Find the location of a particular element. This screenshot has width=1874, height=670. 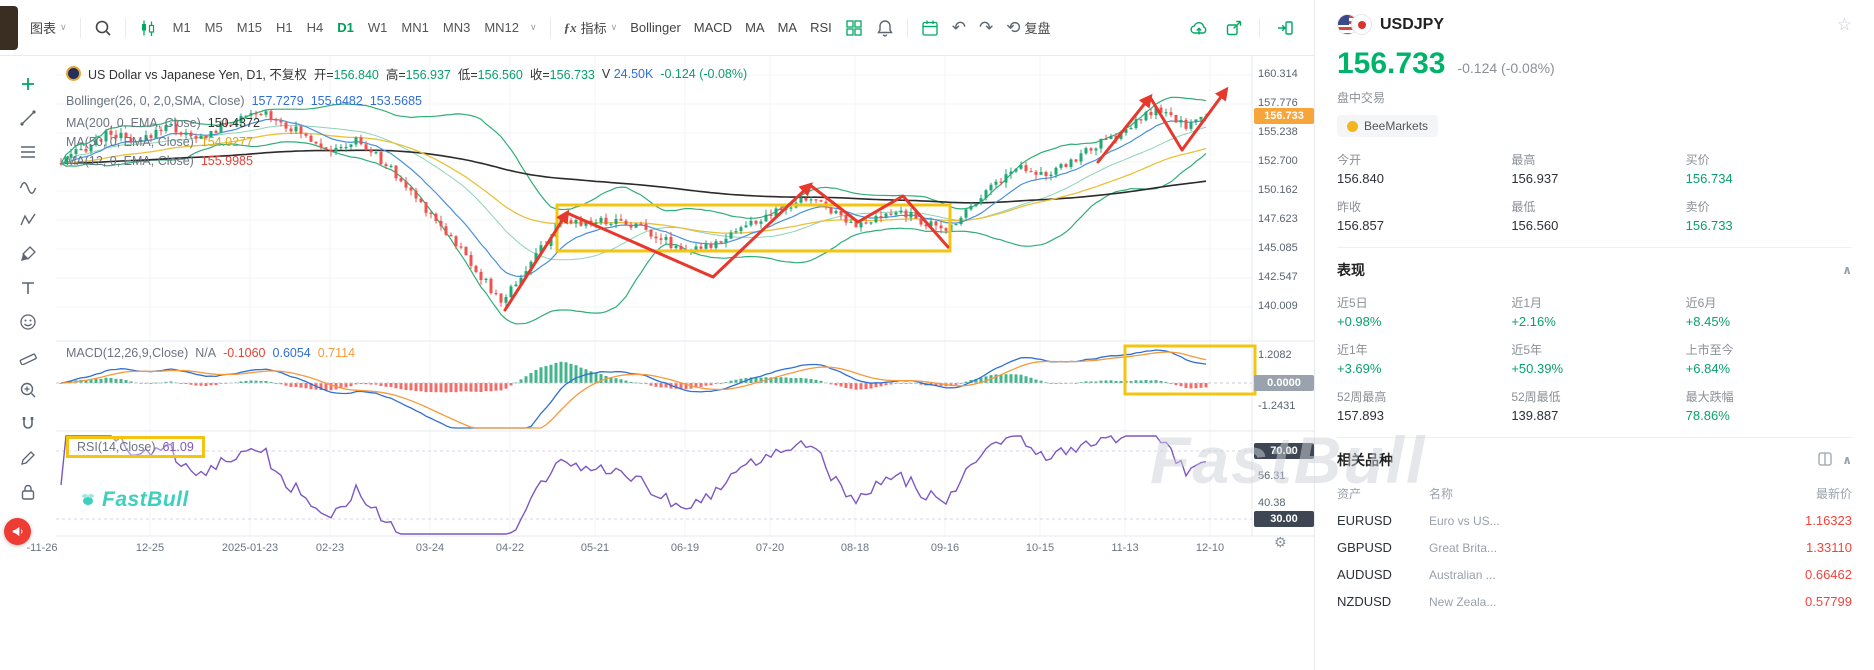

stat-bid: 买价 156.734 is located at coordinates (1709, 169).